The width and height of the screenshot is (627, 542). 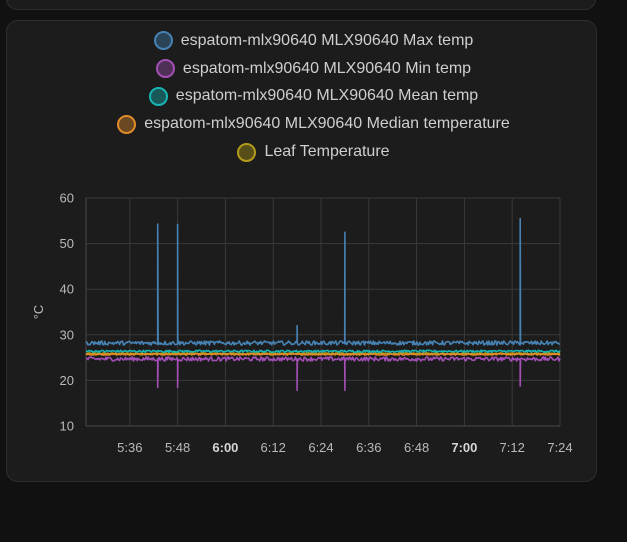 I want to click on x-tick-label: 6:48, so click(x=416, y=447).